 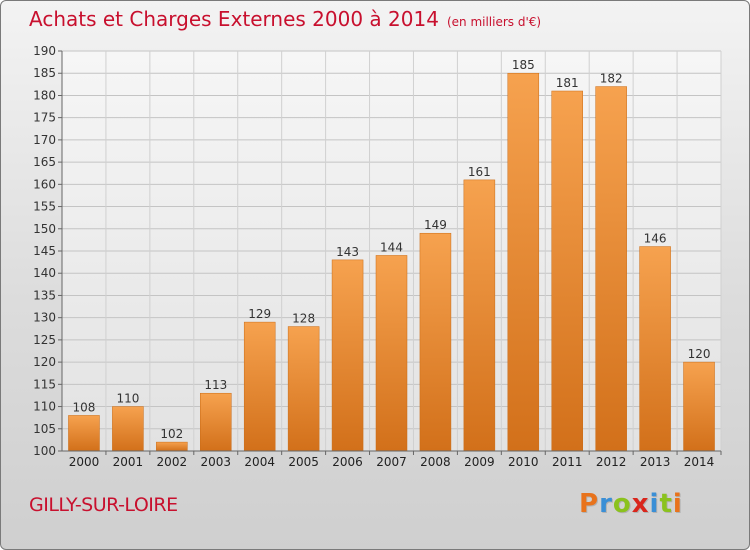 What do you see at coordinates (523, 462) in the screenshot?
I see `x-tick-label: 2010` at bounding box center [523, 462].